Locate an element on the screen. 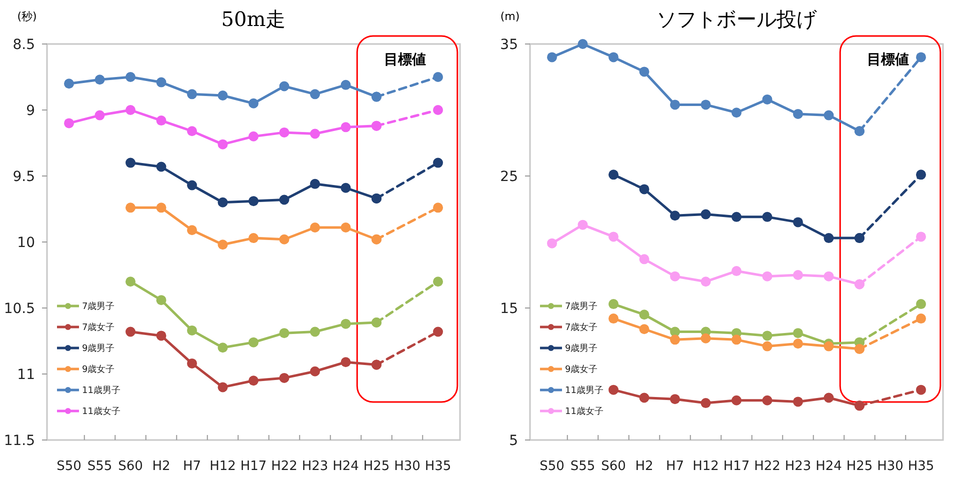 This screenshot has height=478, width=955. y-tick-label: 10.5 is located at coordinates (19, 308).